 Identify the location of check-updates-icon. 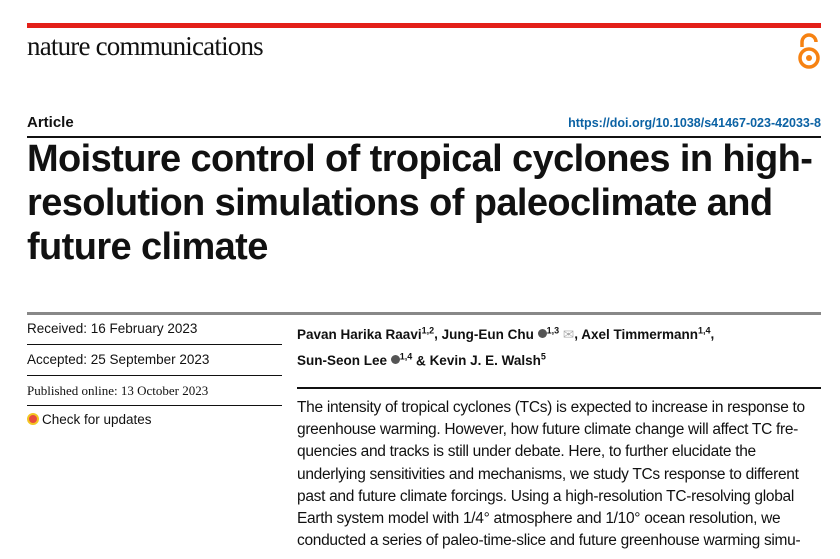
(33, 419).